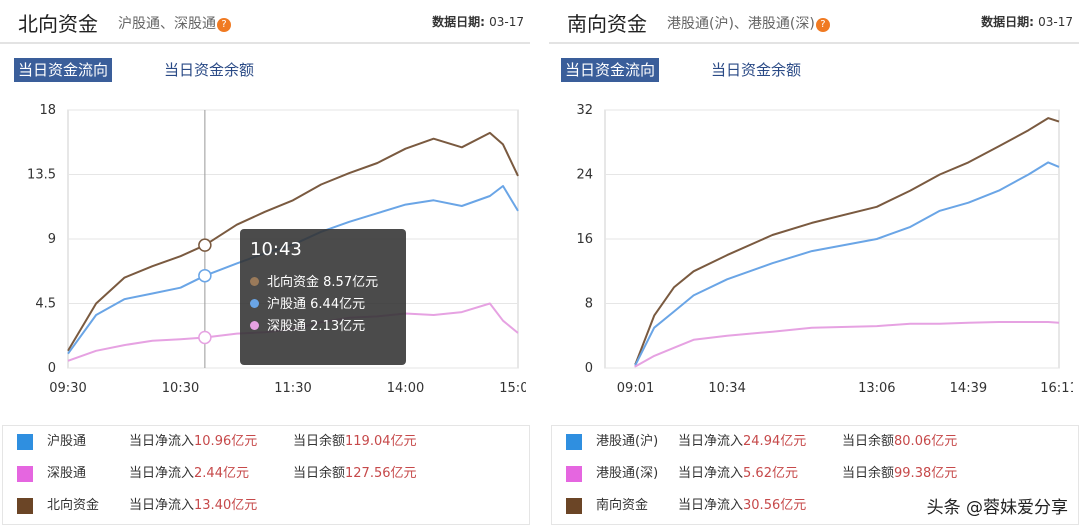  I want to click on legend-balance: 当日余额119.04亿元, so click(355, 442).